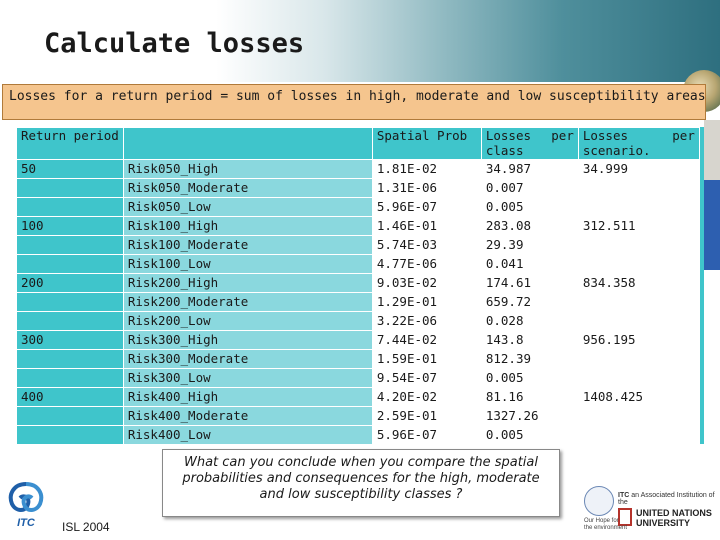  Describe the element at coordinates (426, 207) in the screenshot. I see `cell-spatial-prob: 5.96E-07` at that location.